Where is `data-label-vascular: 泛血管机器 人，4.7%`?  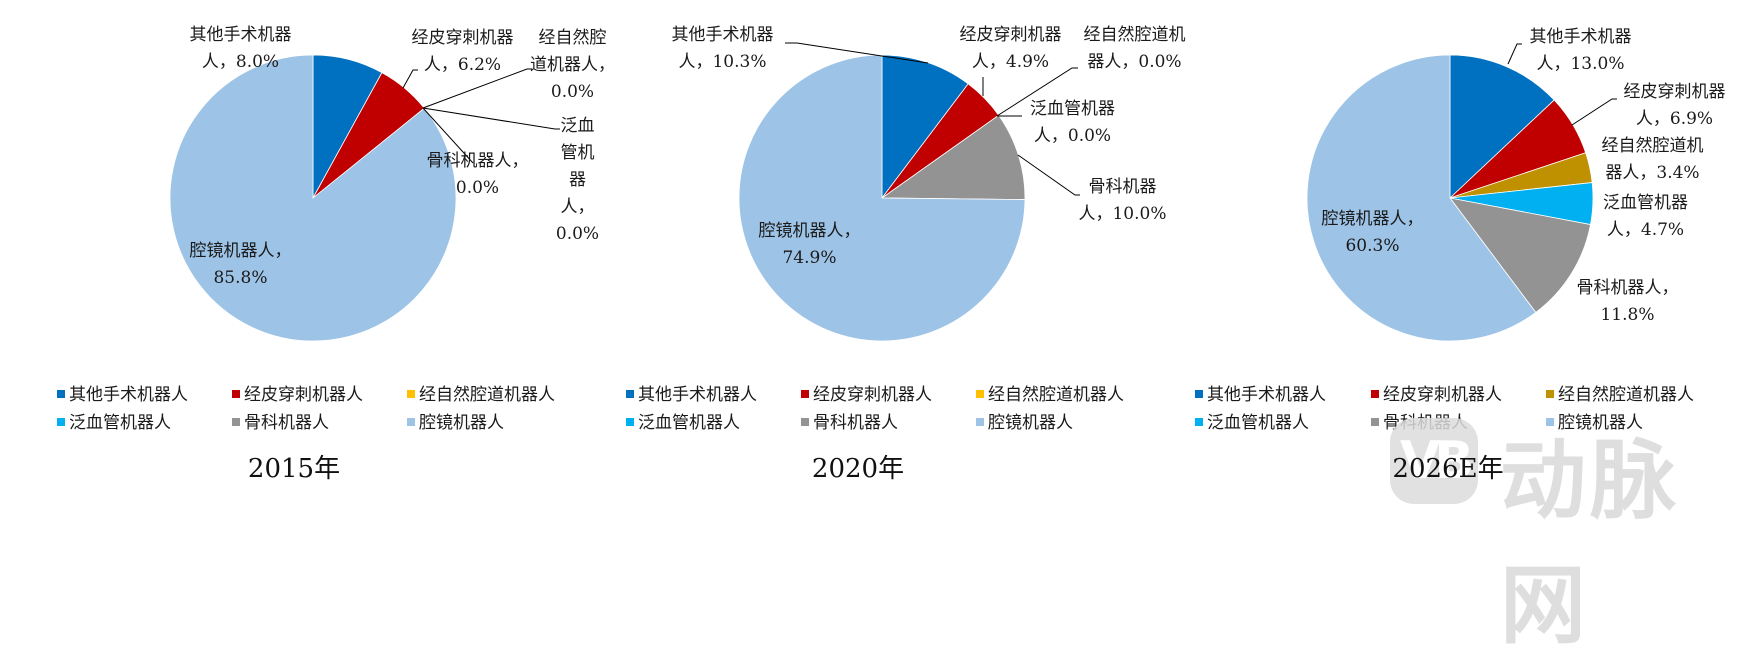
data-label-vascular: 泛血管机器 人，4.7% is located at coordinates (1645, 216).